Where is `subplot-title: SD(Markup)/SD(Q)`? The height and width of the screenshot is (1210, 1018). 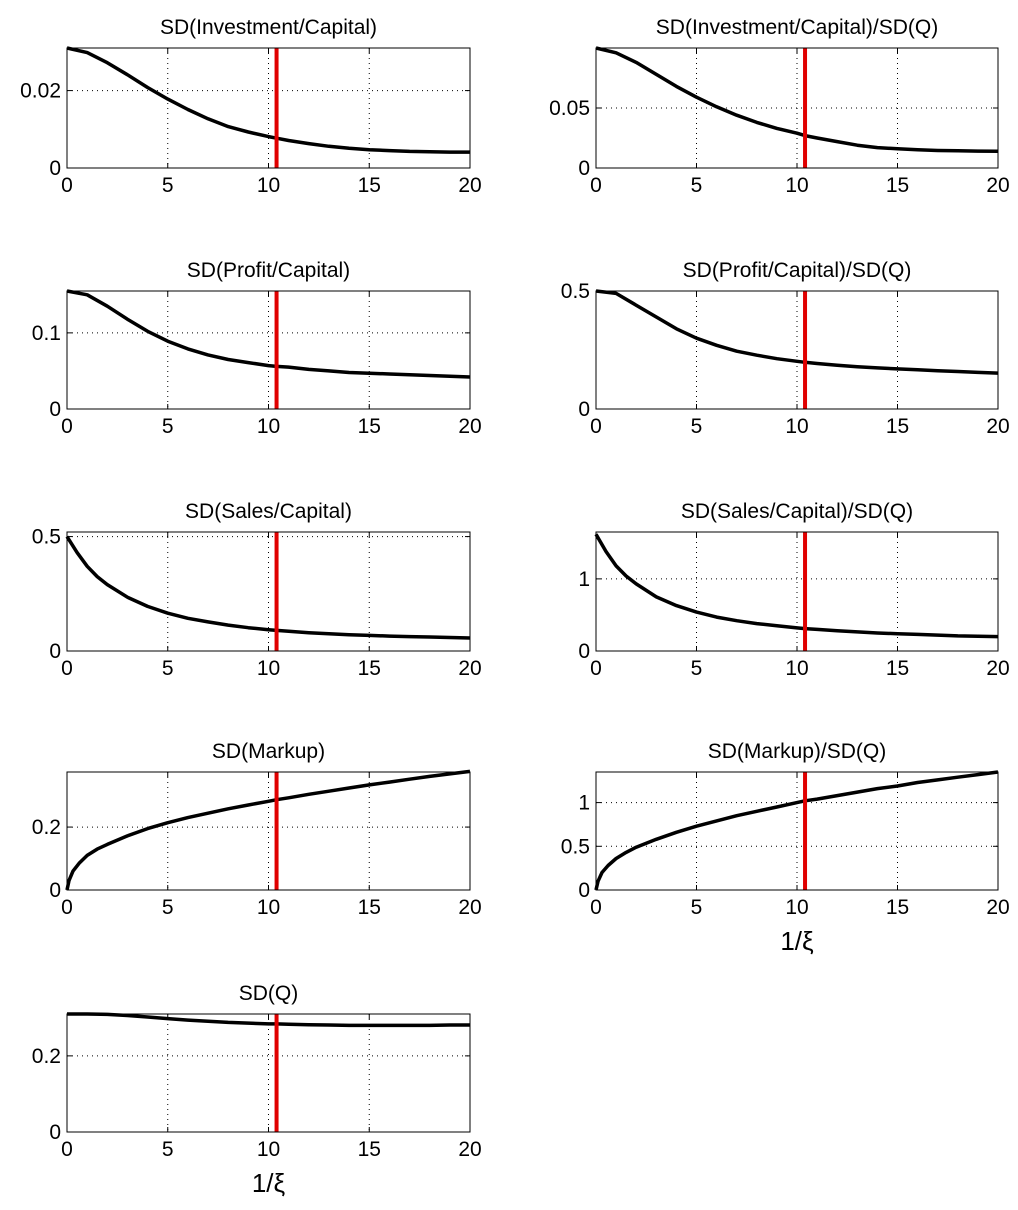
subplot-title: SD(Markup)/SD(Q) is located at coordinates (797, 751).